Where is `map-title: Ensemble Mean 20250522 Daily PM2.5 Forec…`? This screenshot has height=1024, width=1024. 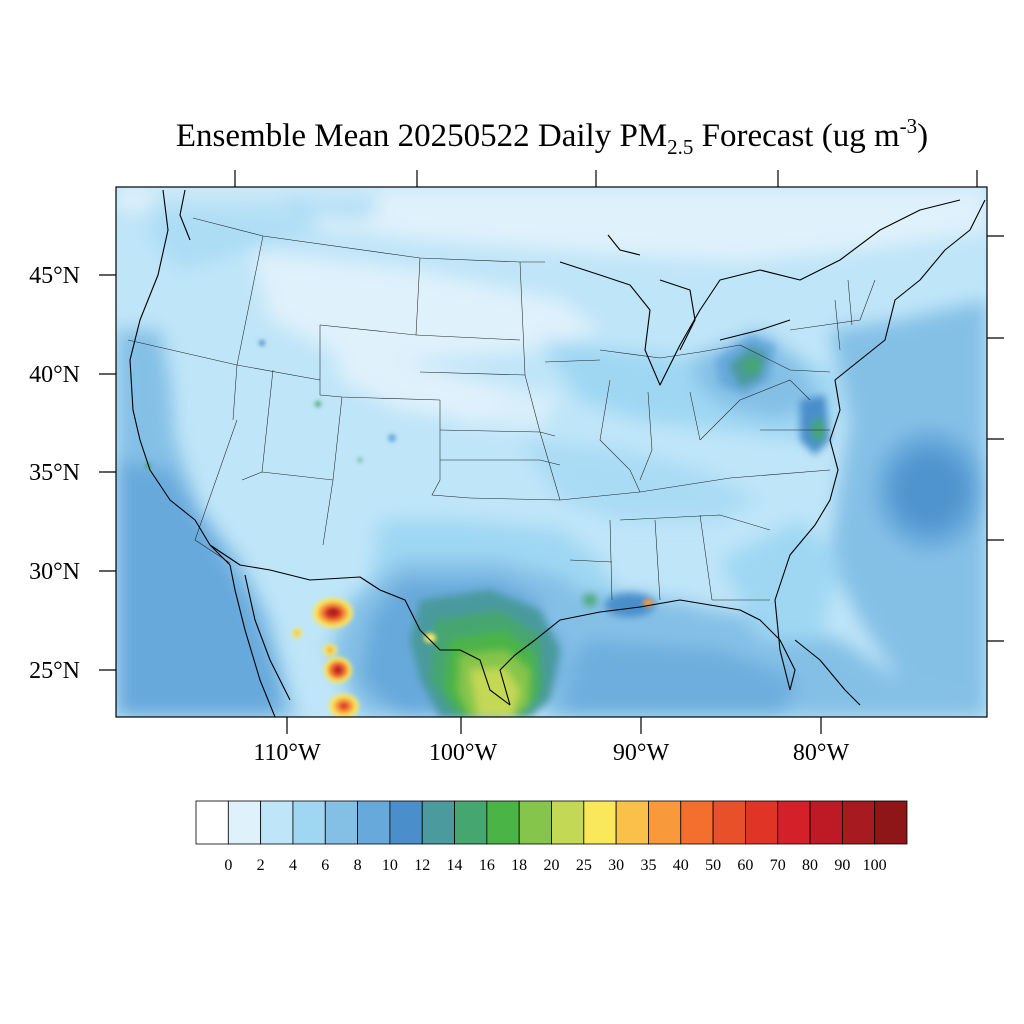 map-title: Ensemble Mean 20250522 Daily PM2.5 Forec… is located at coordinates (552, 136).